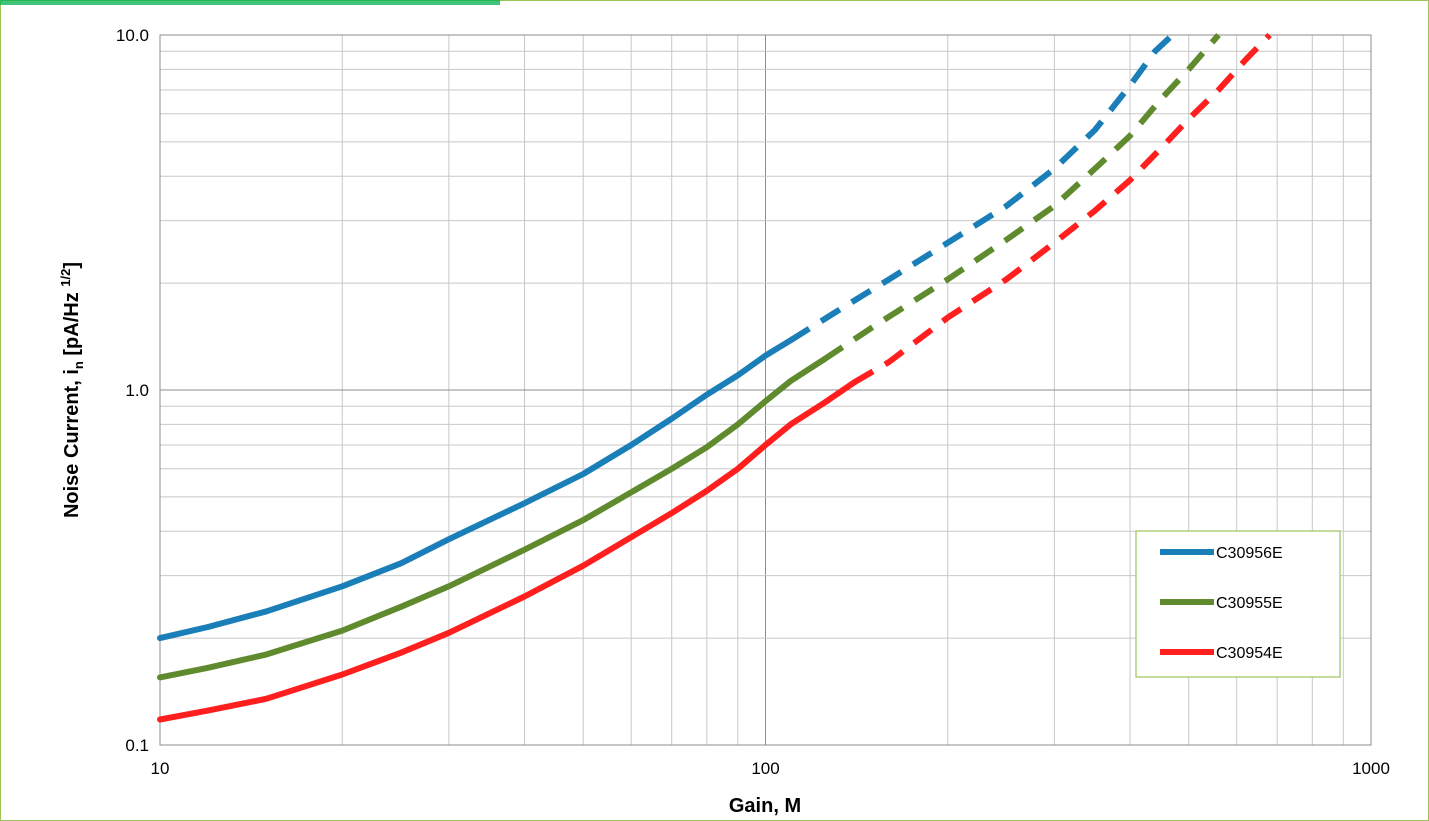 The image size is (1429, 821). I want to click on y-axis-title: Noise Current, in [pA/Hz 1/2], so click(72, 390).